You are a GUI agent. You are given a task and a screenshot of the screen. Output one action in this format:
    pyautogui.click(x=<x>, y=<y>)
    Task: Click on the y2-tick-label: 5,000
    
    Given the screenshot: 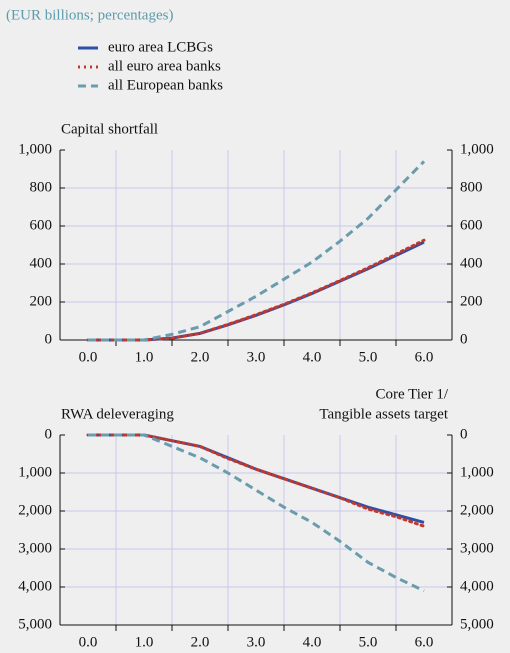 What is the action you would take?
    pyautogui.click(x=477, y=624)
    